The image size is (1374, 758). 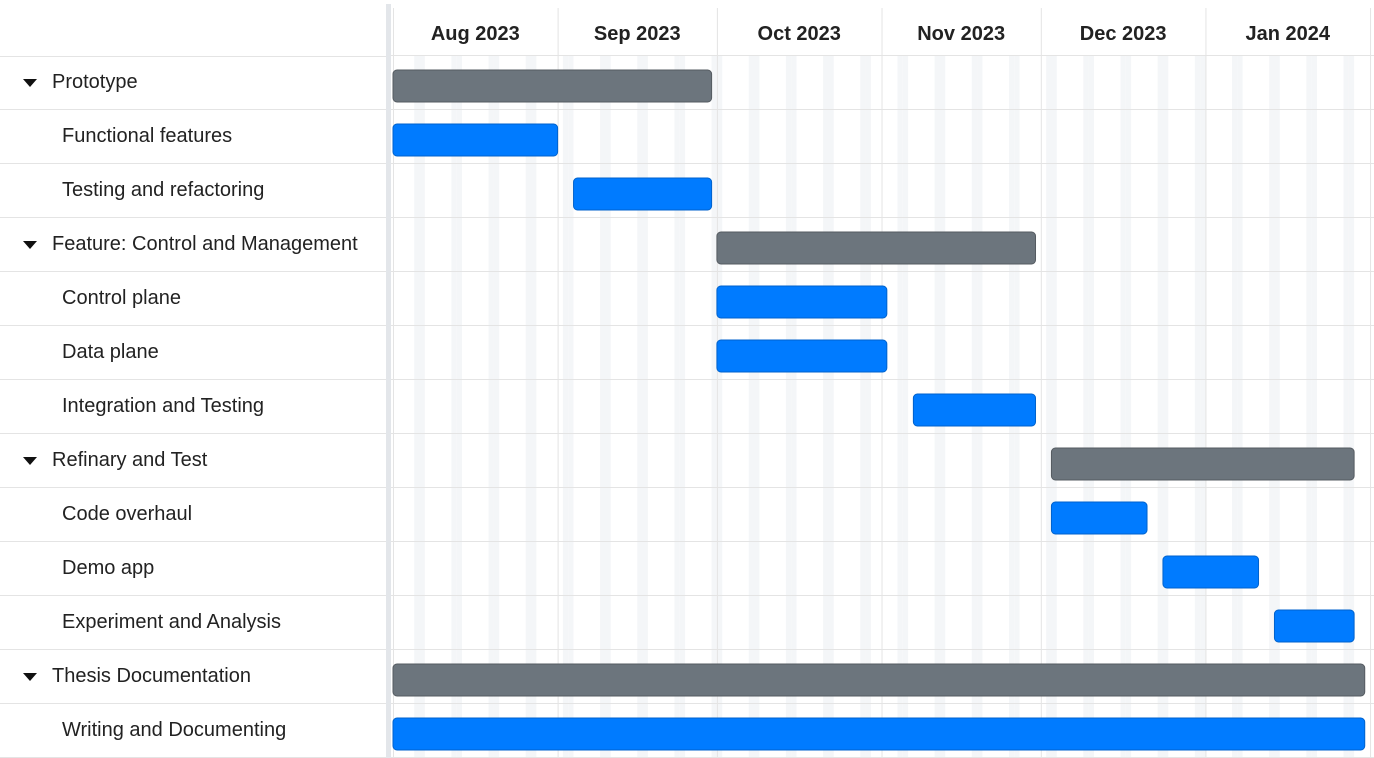 I want to click on task-name: Integration and Testing, so click(x=163, y=406).